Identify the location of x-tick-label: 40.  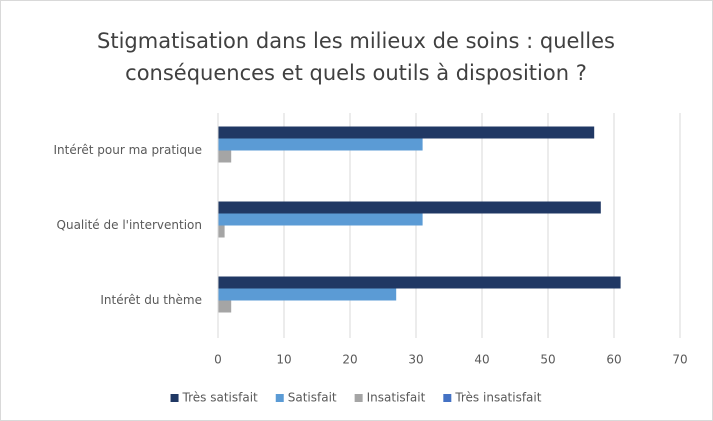
(481, 360).